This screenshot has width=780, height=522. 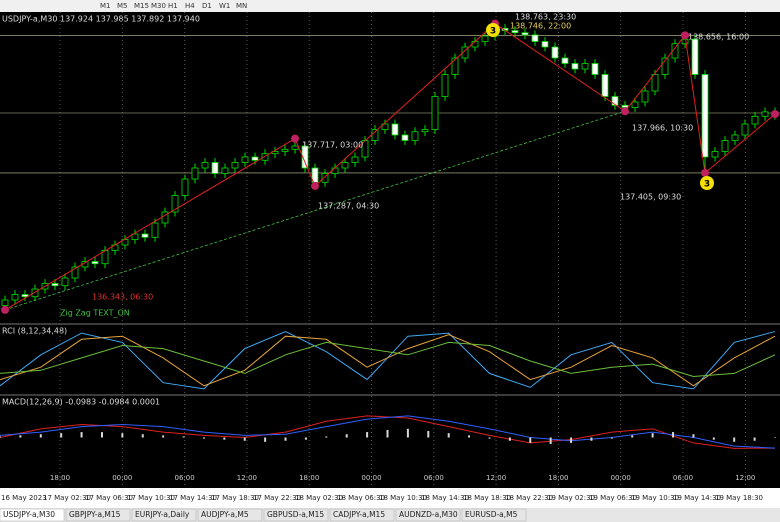 I want to click on date-label: 19 May 06:30, so click(x=613, y=498).